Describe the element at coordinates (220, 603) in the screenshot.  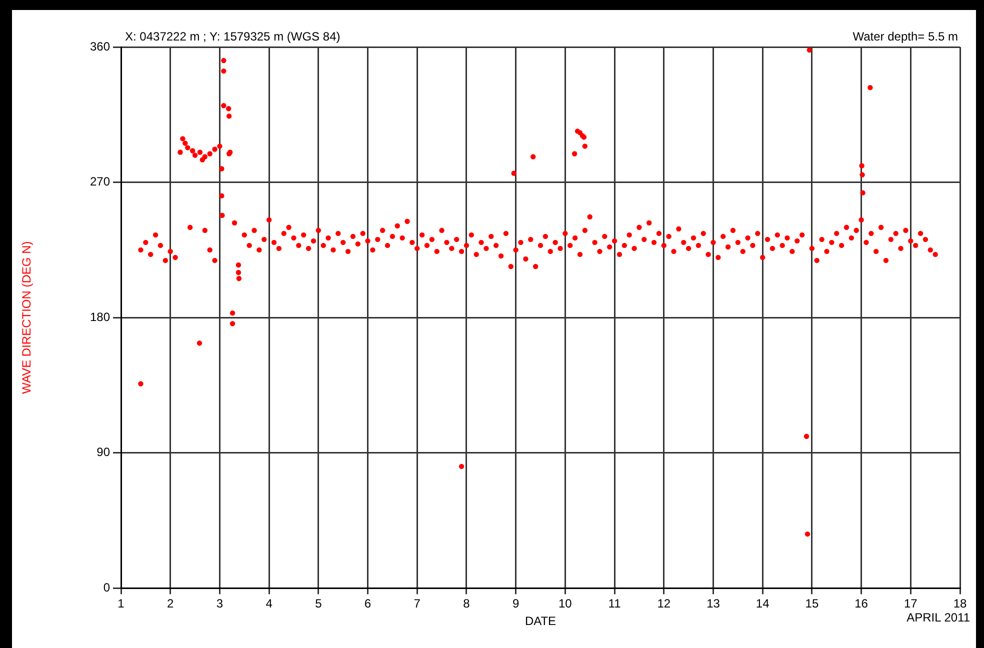
I see `x-tick-label: 3` at that location.